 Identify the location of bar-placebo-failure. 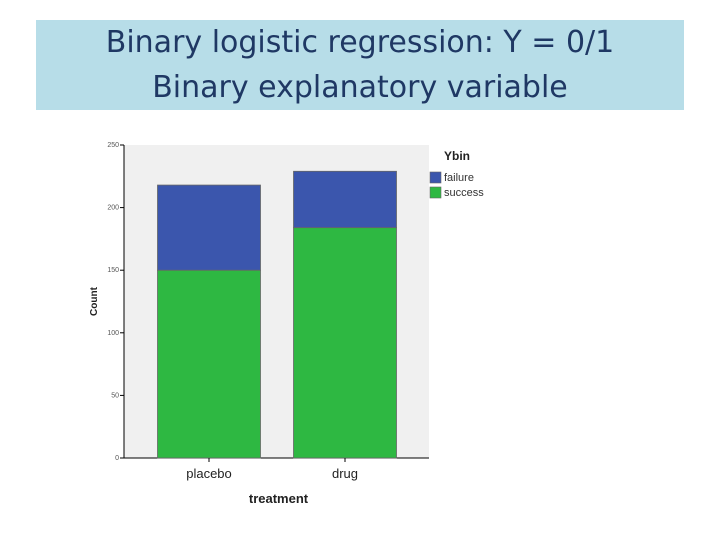
(209, 227).